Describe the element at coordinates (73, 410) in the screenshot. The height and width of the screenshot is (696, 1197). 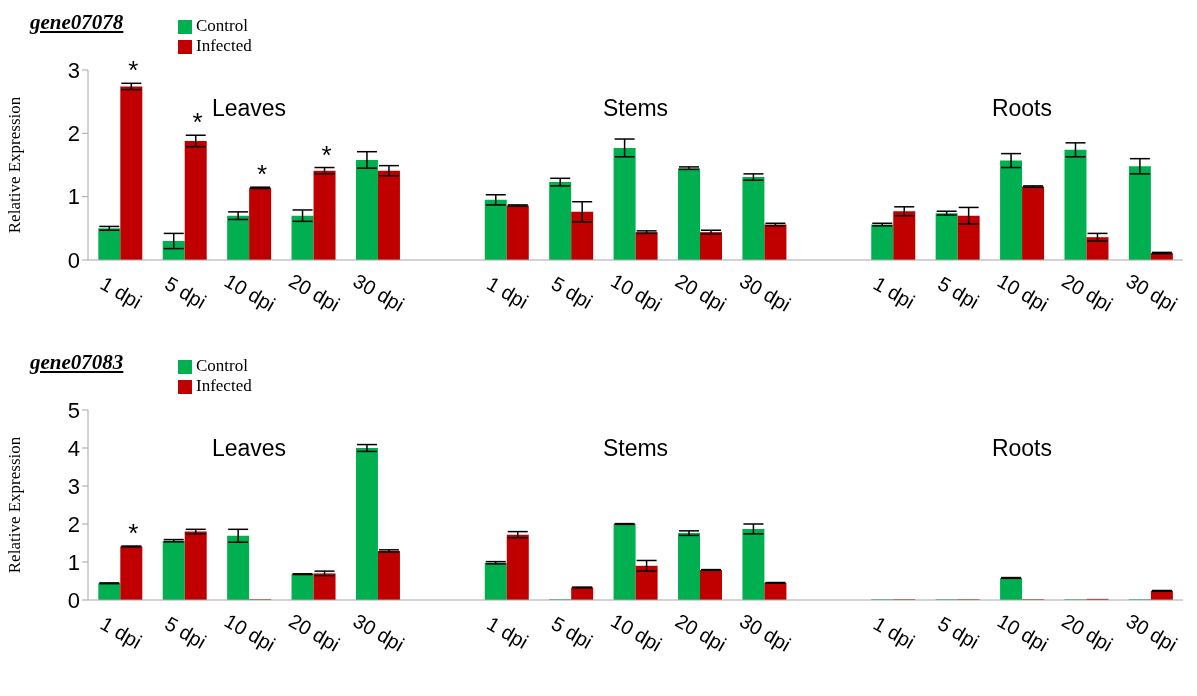
I see `y-tick-label: 5` at that location.